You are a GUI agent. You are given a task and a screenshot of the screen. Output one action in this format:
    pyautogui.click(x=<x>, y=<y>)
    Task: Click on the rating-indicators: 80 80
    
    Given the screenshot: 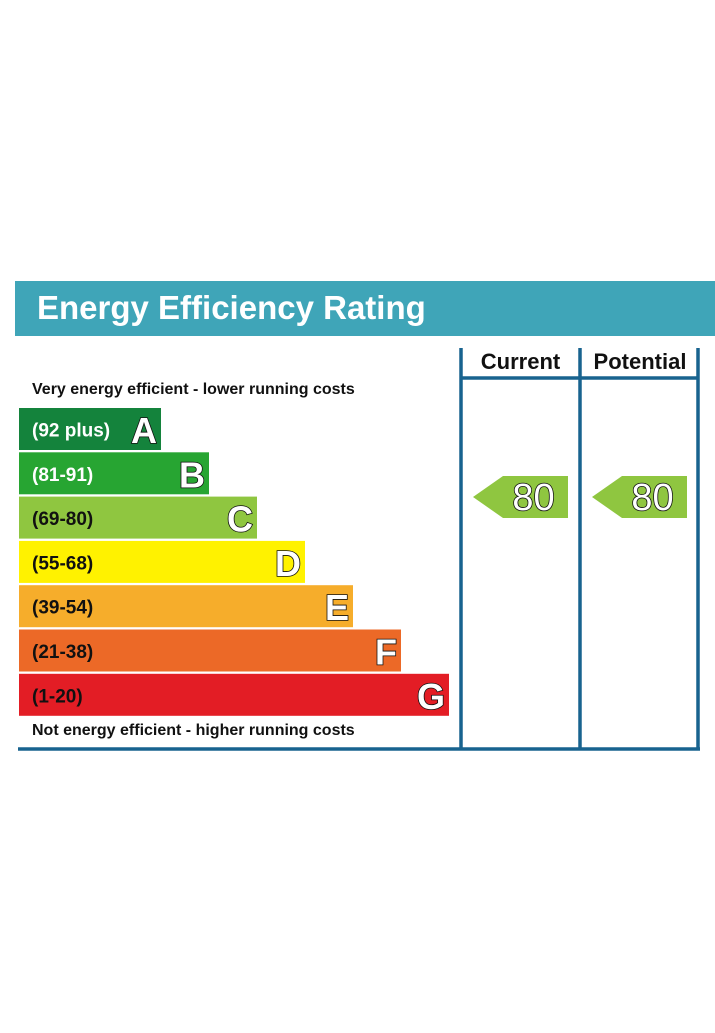 What is the action you would take?
    pyautogui.click(x=580, y=498)
    